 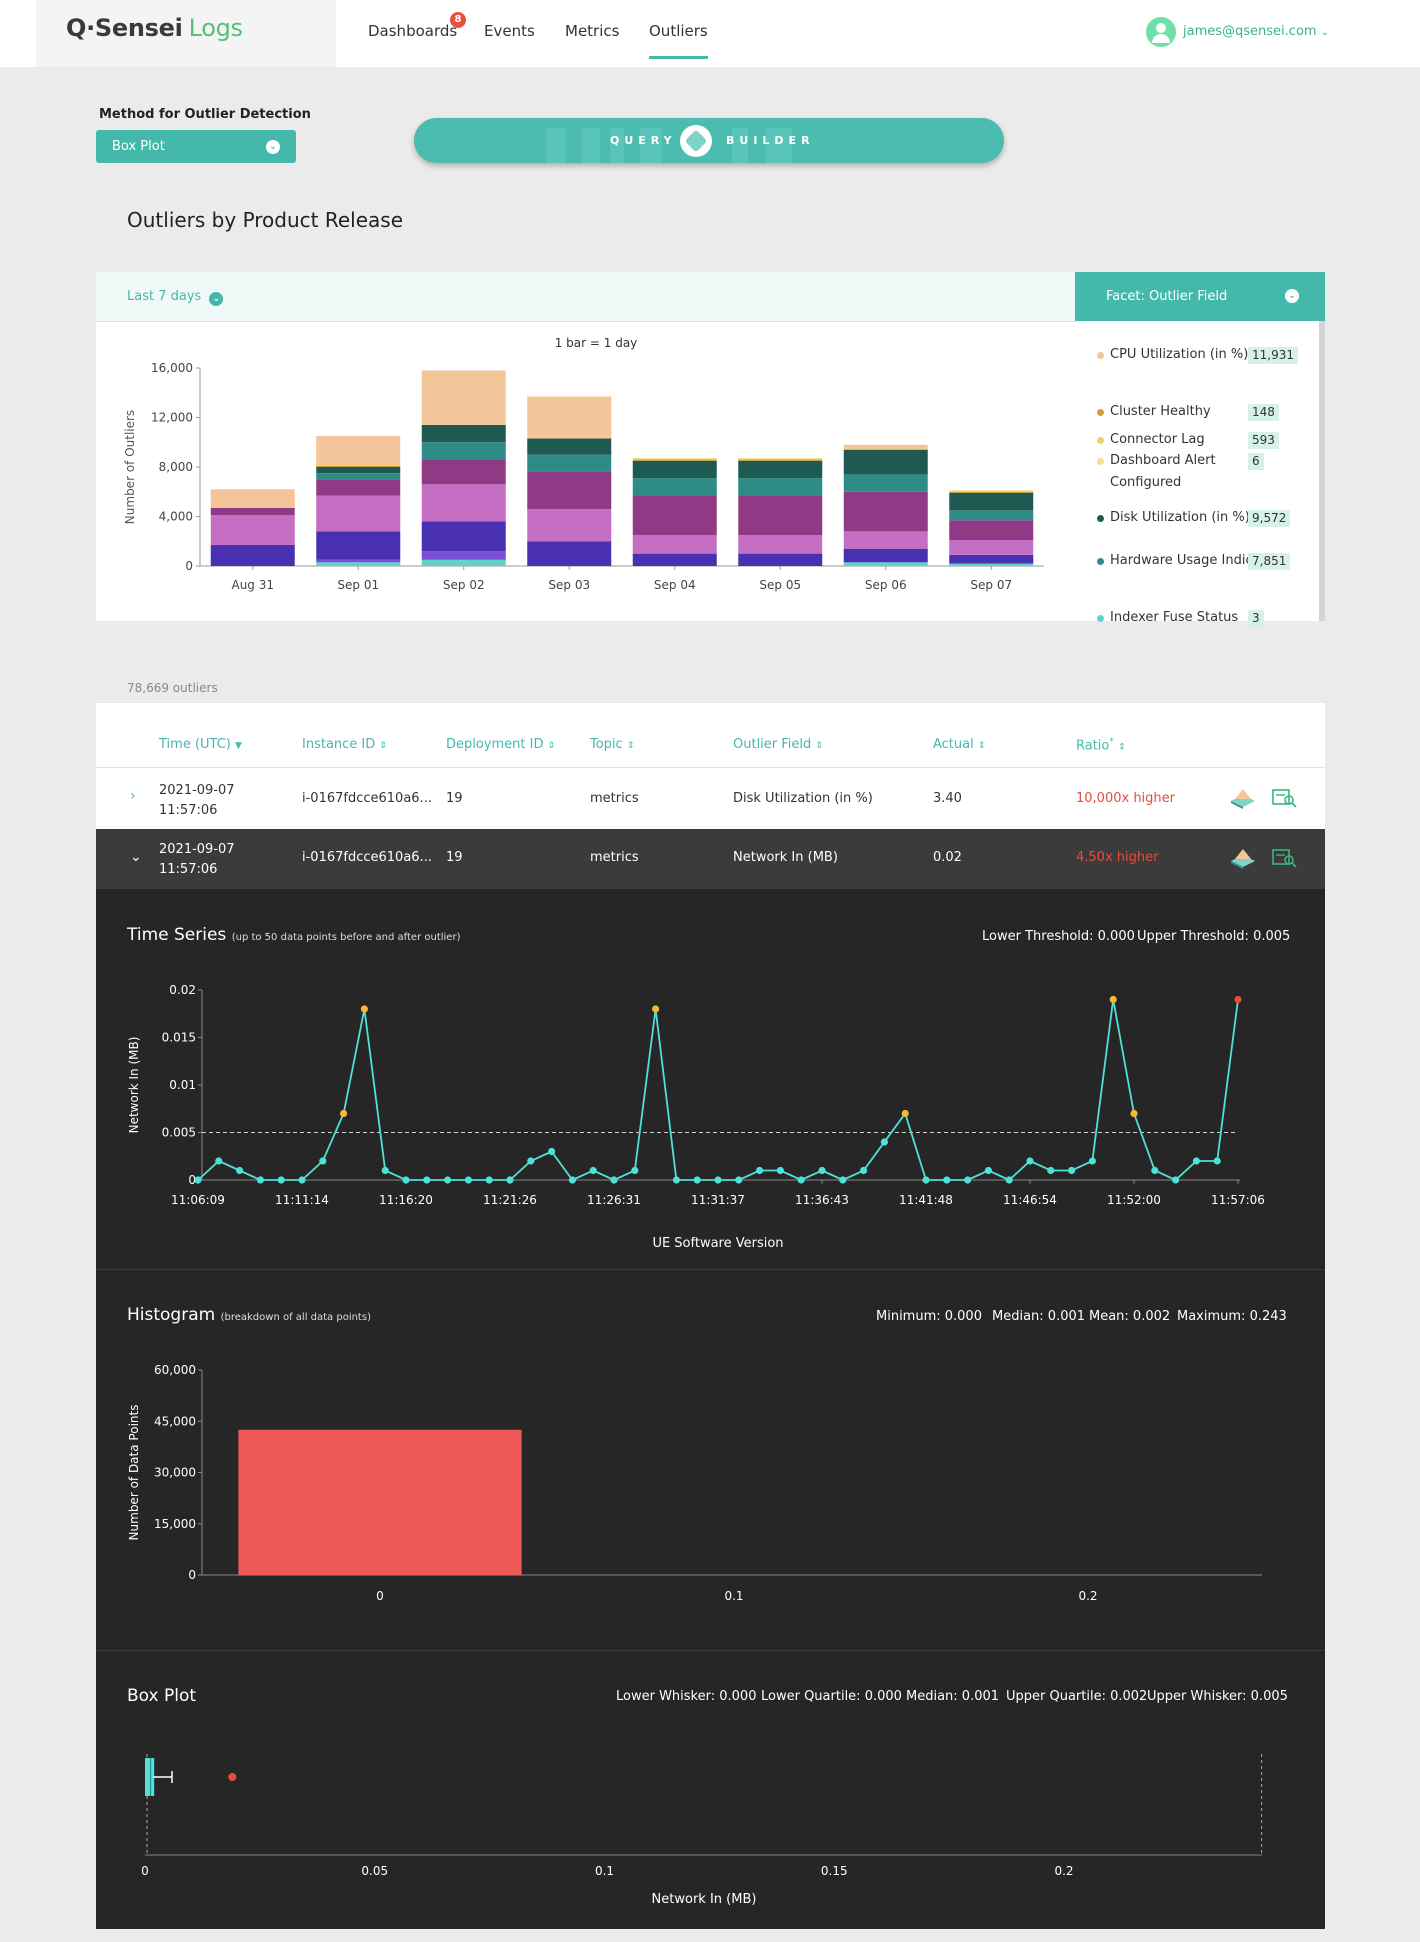 What do you see at coordinates (778, 744) in the screenshot?
I see `column-header-field: Outlier Field ⇕` at bounding box center [778, 744].